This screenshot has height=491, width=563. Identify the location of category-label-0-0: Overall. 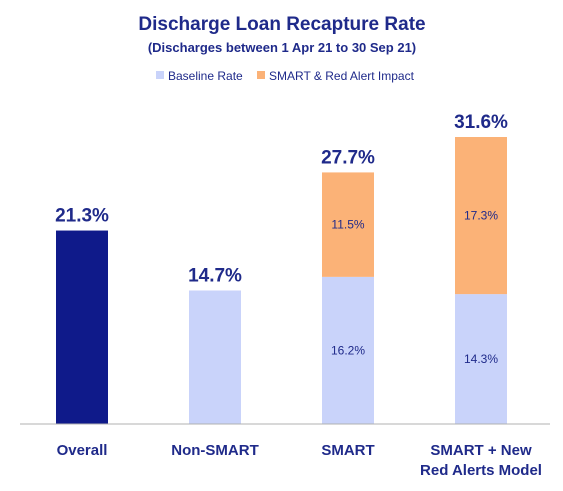
(82, 450).